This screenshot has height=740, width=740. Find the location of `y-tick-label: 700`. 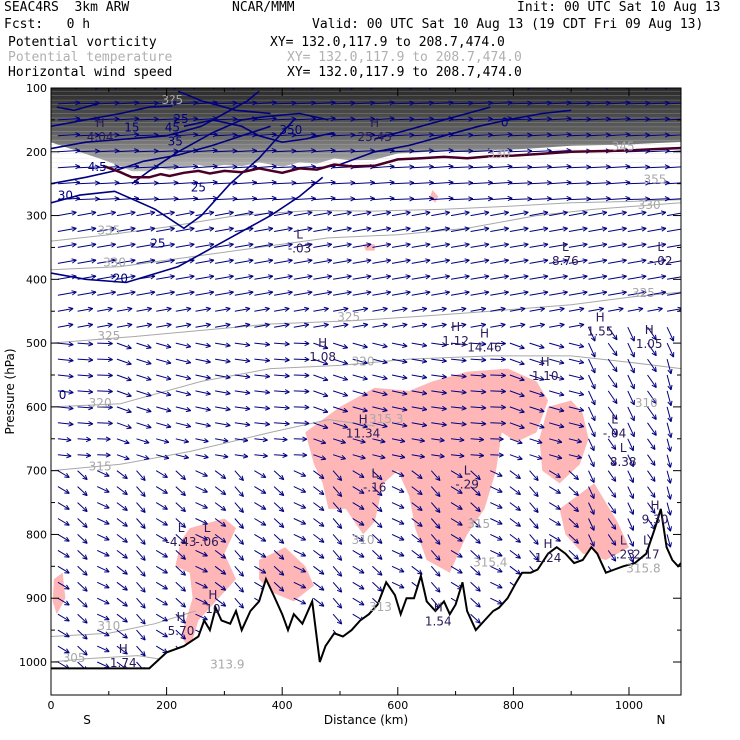

y-tick-label: 700 is located at coordinates (36, 471).